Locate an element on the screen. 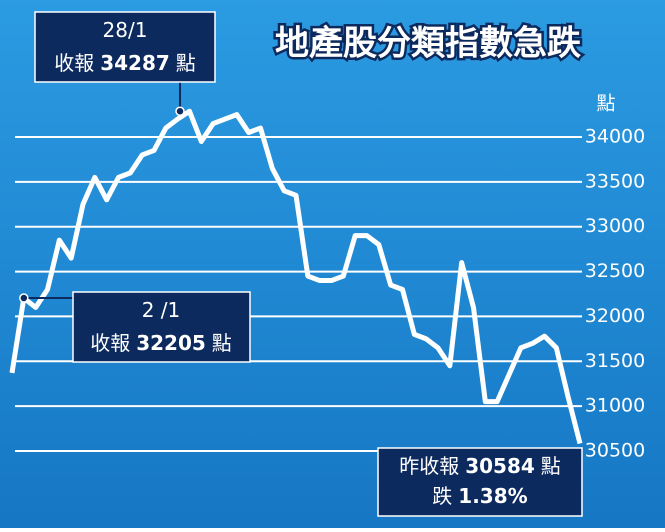 The width and height of the screenshot is (665, 532). annotation-part: 1.38% is located at coordinates (492, 496).